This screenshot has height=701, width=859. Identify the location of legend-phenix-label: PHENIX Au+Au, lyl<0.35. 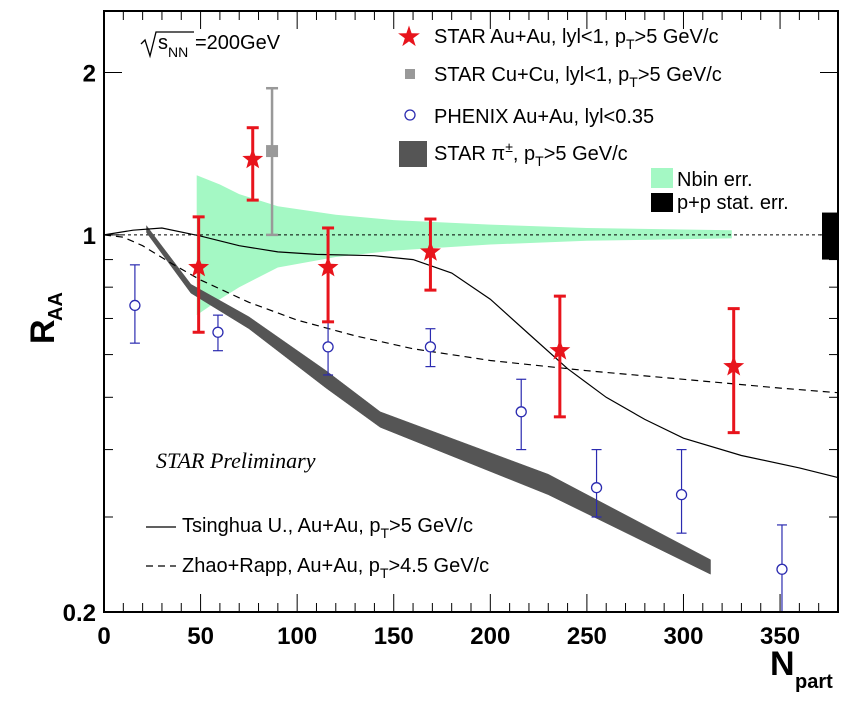
(544, 117).